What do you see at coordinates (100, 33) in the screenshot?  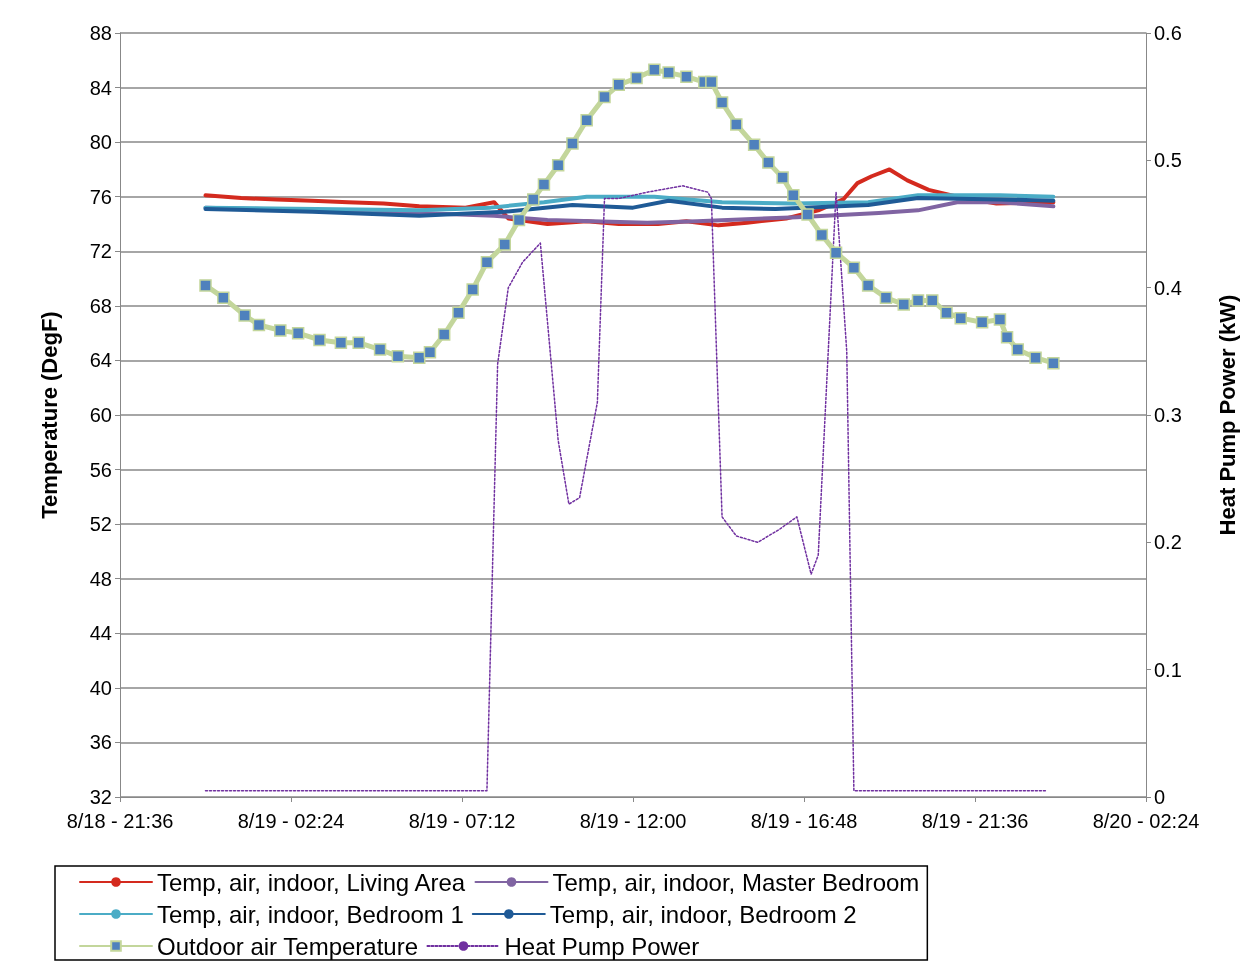 I see `y-tick-label: 88` at bounding box center [100, 33].